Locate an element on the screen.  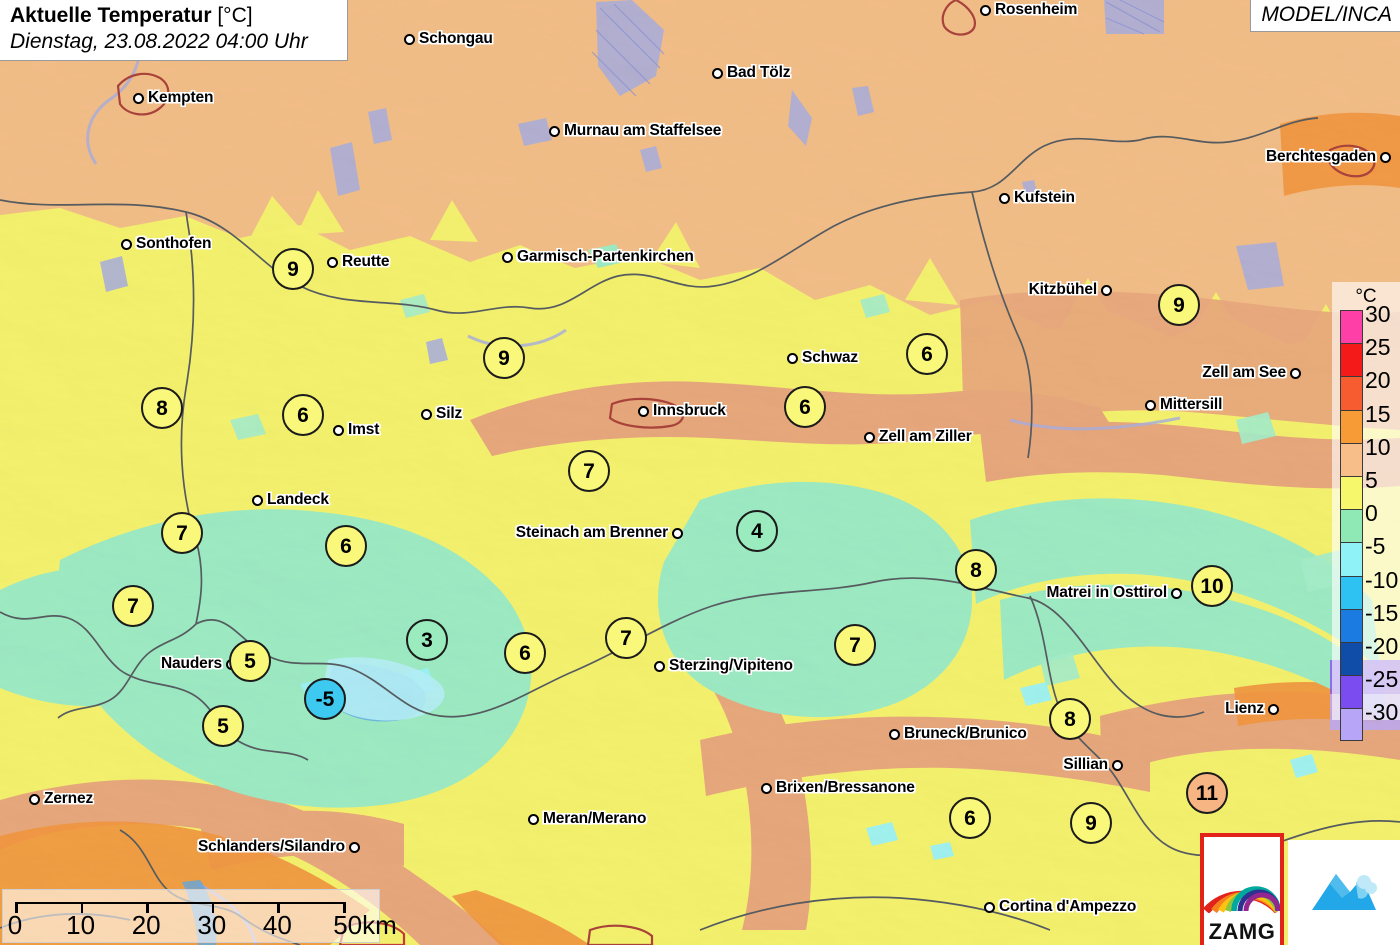
colorbar-row: 30 is located at coordinates (1370, 322).